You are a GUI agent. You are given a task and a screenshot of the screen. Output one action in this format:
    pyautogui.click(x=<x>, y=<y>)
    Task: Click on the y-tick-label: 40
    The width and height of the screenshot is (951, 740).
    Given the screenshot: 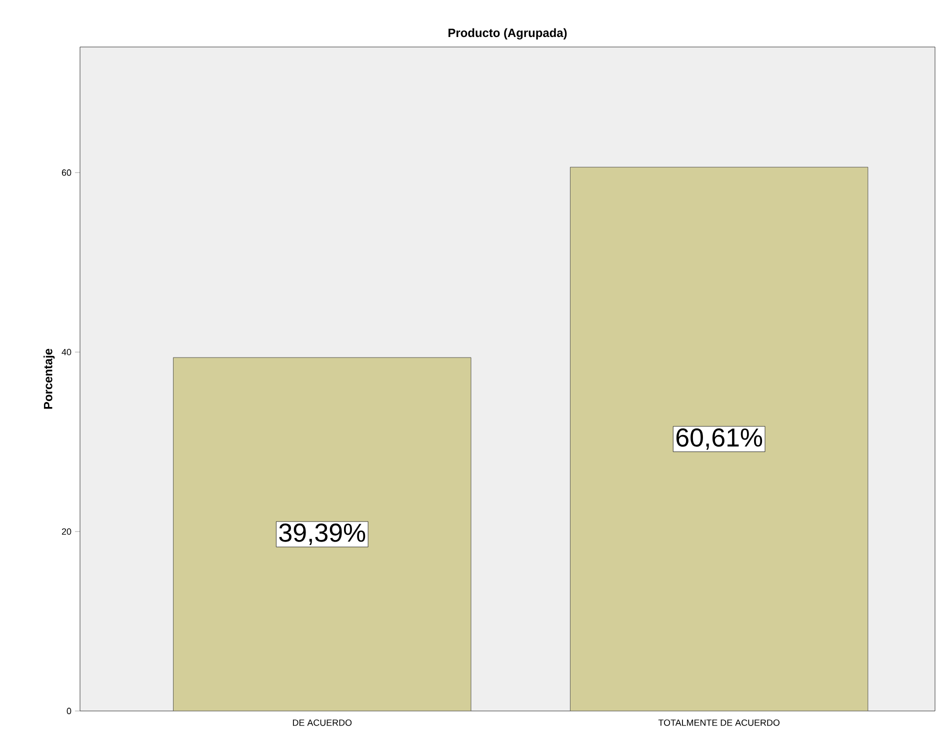 What is the action you would take?
    pyautogui.click(x=67, y=352)
    